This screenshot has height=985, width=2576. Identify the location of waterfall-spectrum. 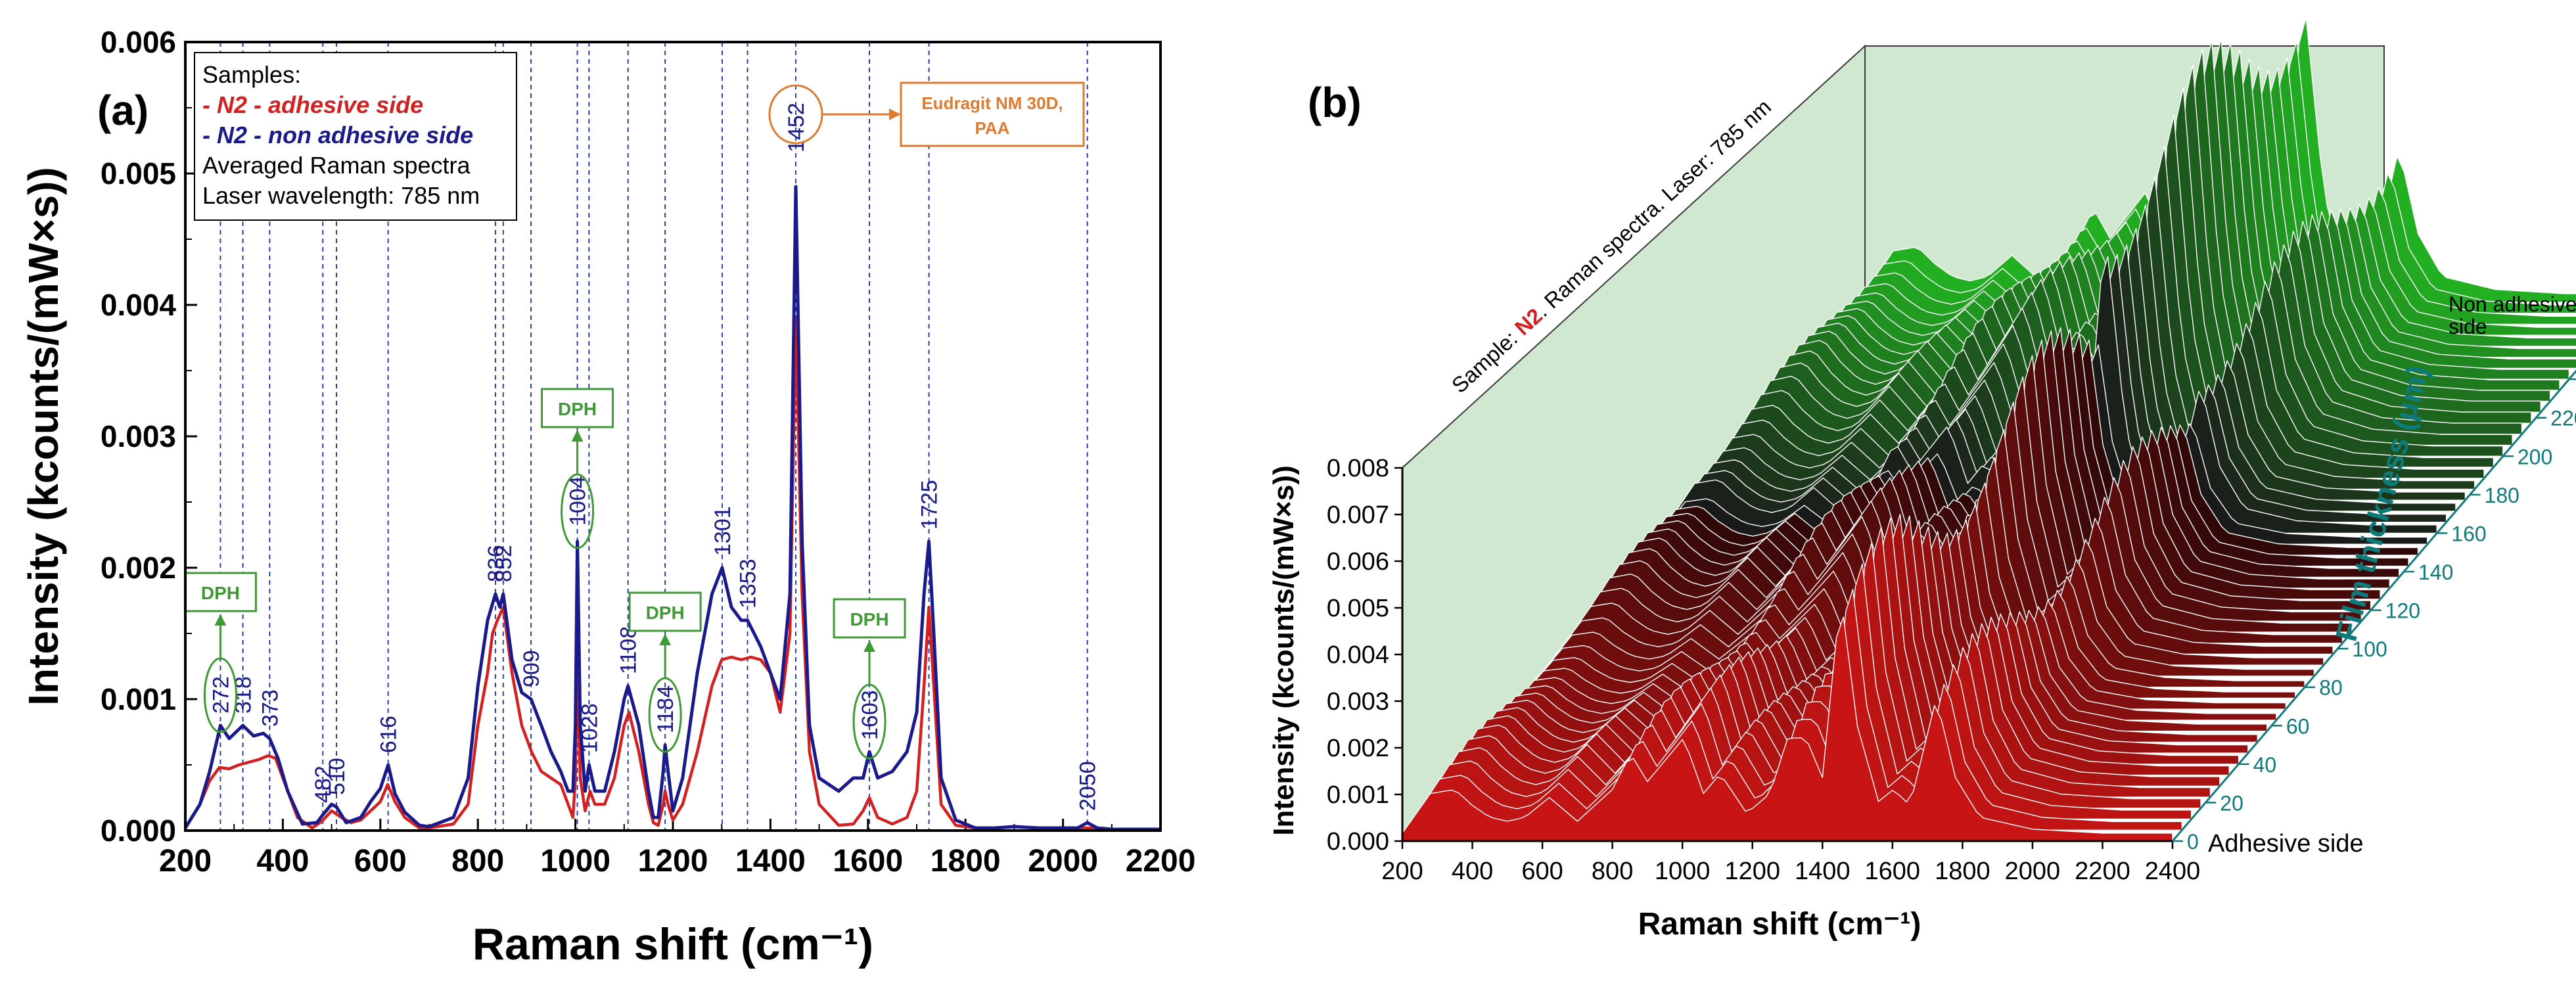
(1787, 729).